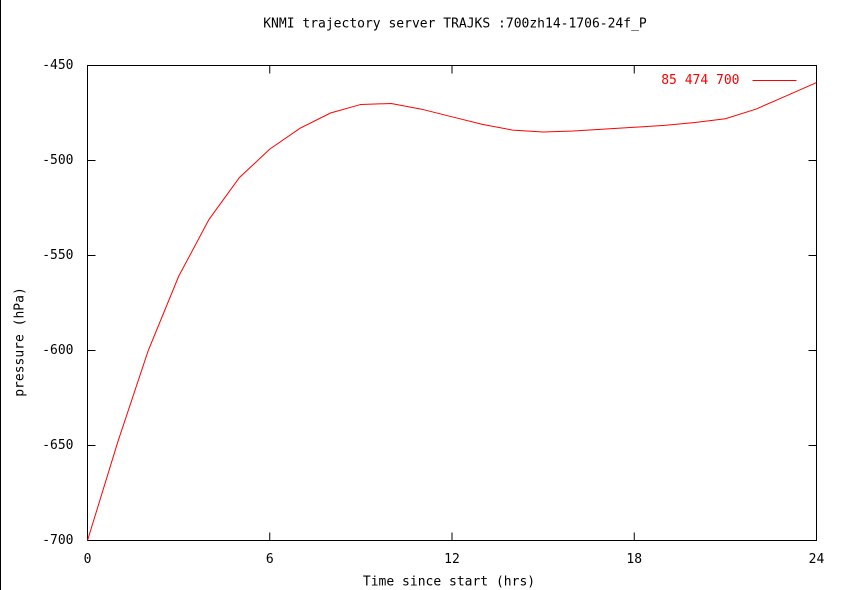  I want to click on y-tick-label: -450, so click(57, 65).